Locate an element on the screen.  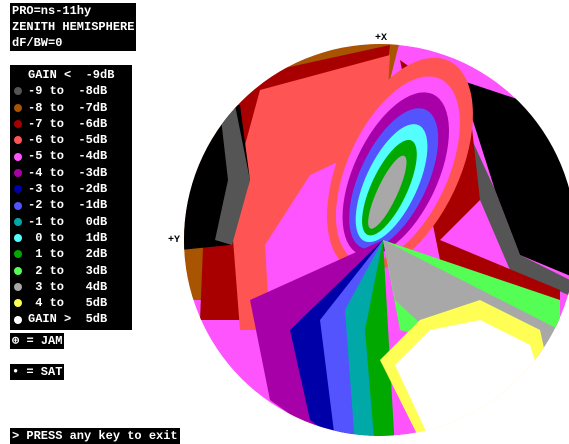
legend-label: -6 to -5dB is located at coordinates (68, 140).